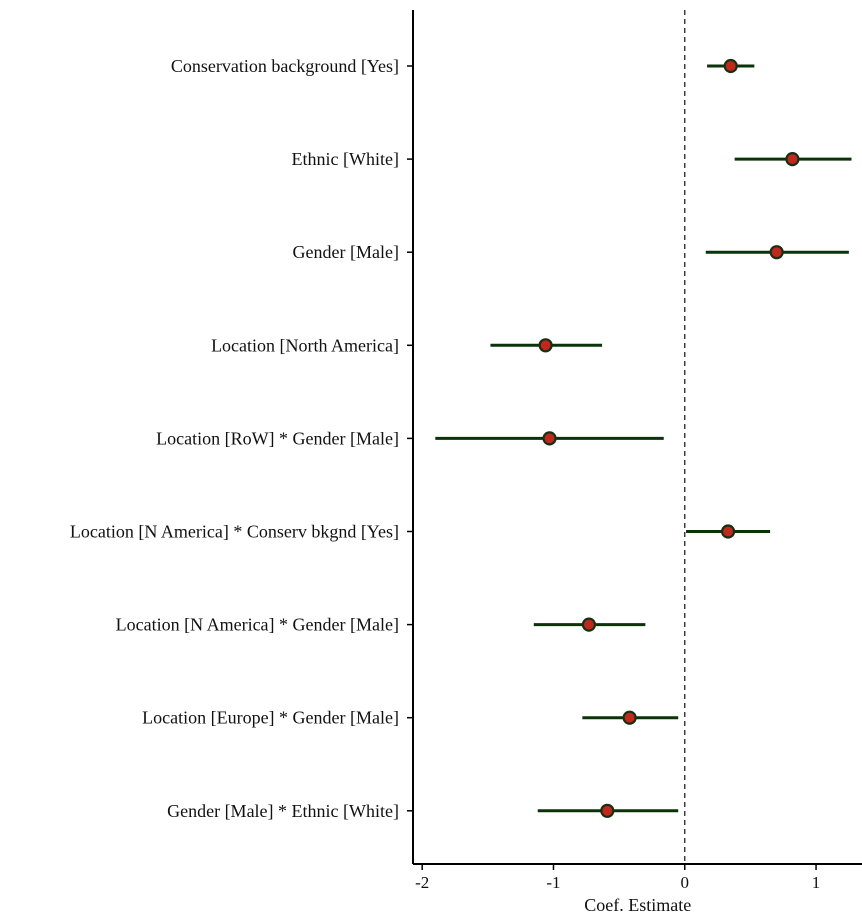 Image resolution: width=862 pixels, height=915 pixels. Describe the element at coordinates (637, 905) in the screenshot. I see `x-axis-title: Coef. Estimate` at that location.